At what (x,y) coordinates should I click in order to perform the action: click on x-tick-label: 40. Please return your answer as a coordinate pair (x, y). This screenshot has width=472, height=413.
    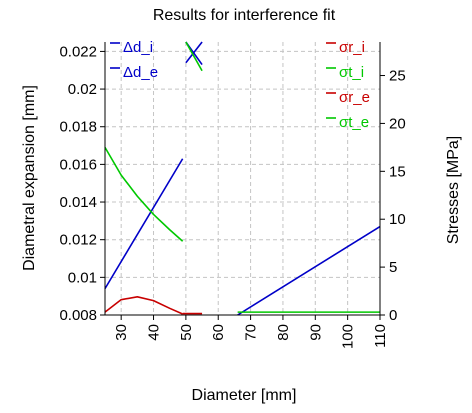
    Looking at the image, I should click on (154, 332).